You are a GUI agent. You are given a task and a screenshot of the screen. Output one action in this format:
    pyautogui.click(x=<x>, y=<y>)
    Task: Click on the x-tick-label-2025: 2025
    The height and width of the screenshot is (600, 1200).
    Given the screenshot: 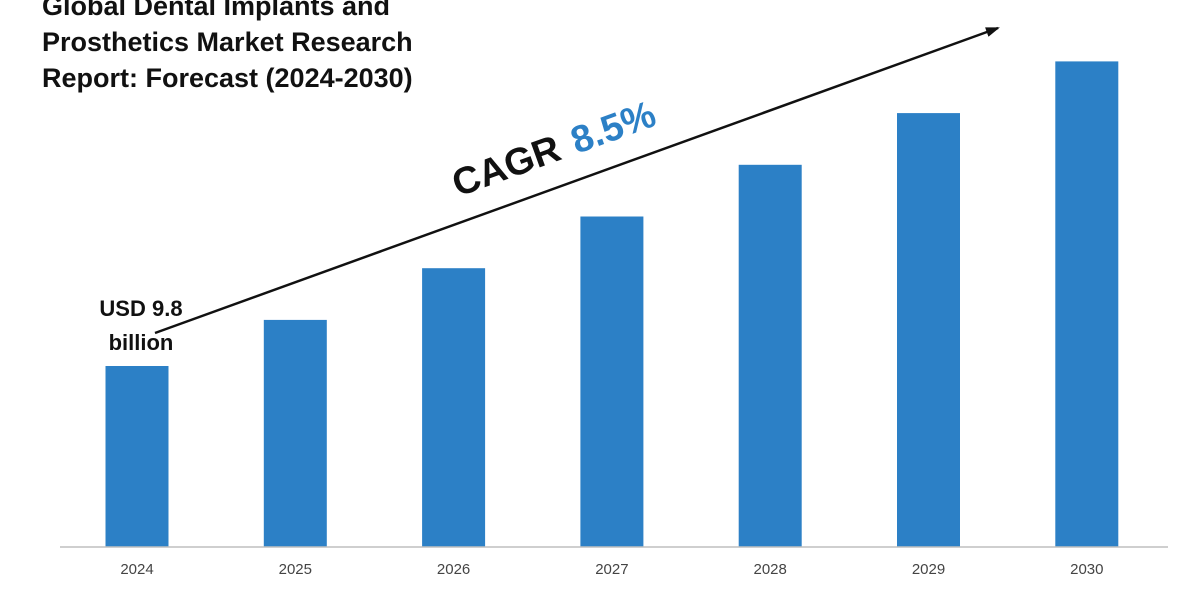 What is the action you would take?
    pyautogui.click(x=295, y=569)
    